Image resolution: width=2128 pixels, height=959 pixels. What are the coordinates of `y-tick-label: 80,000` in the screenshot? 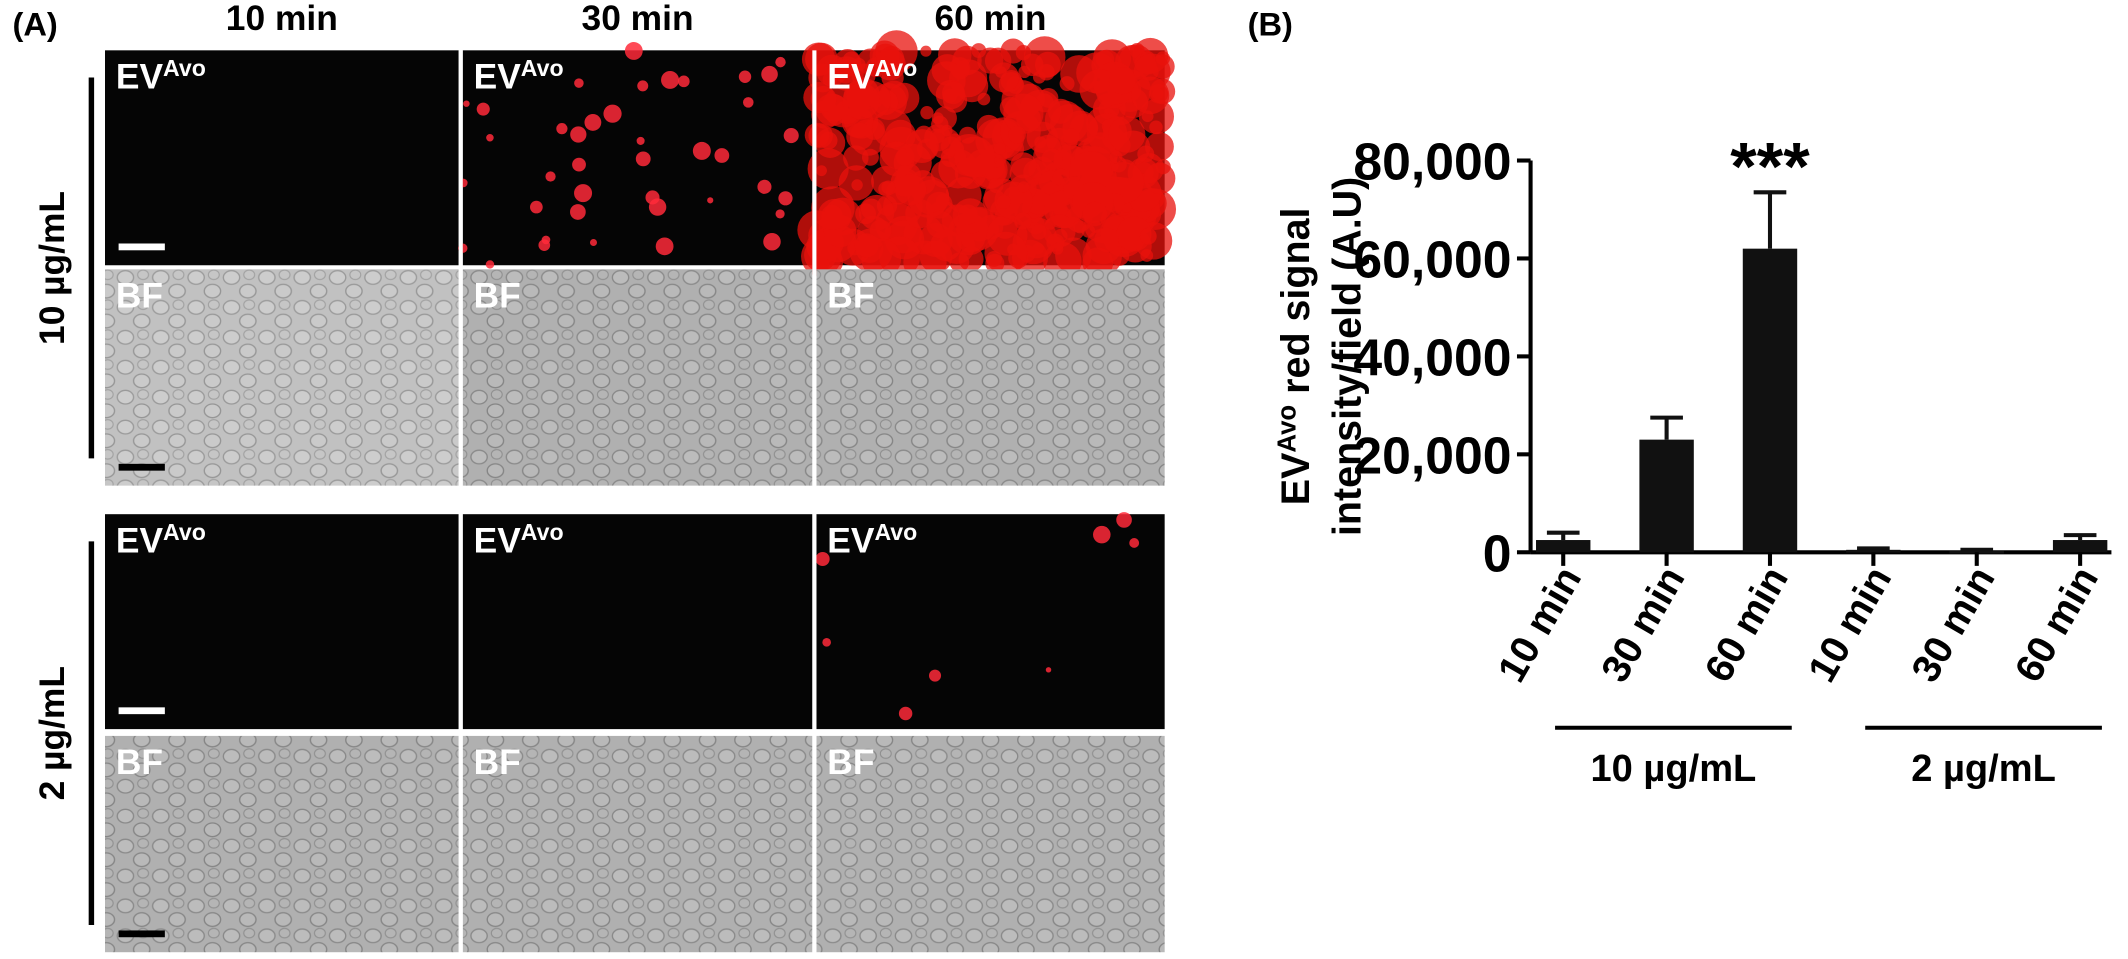 It's located at (1432, 162).